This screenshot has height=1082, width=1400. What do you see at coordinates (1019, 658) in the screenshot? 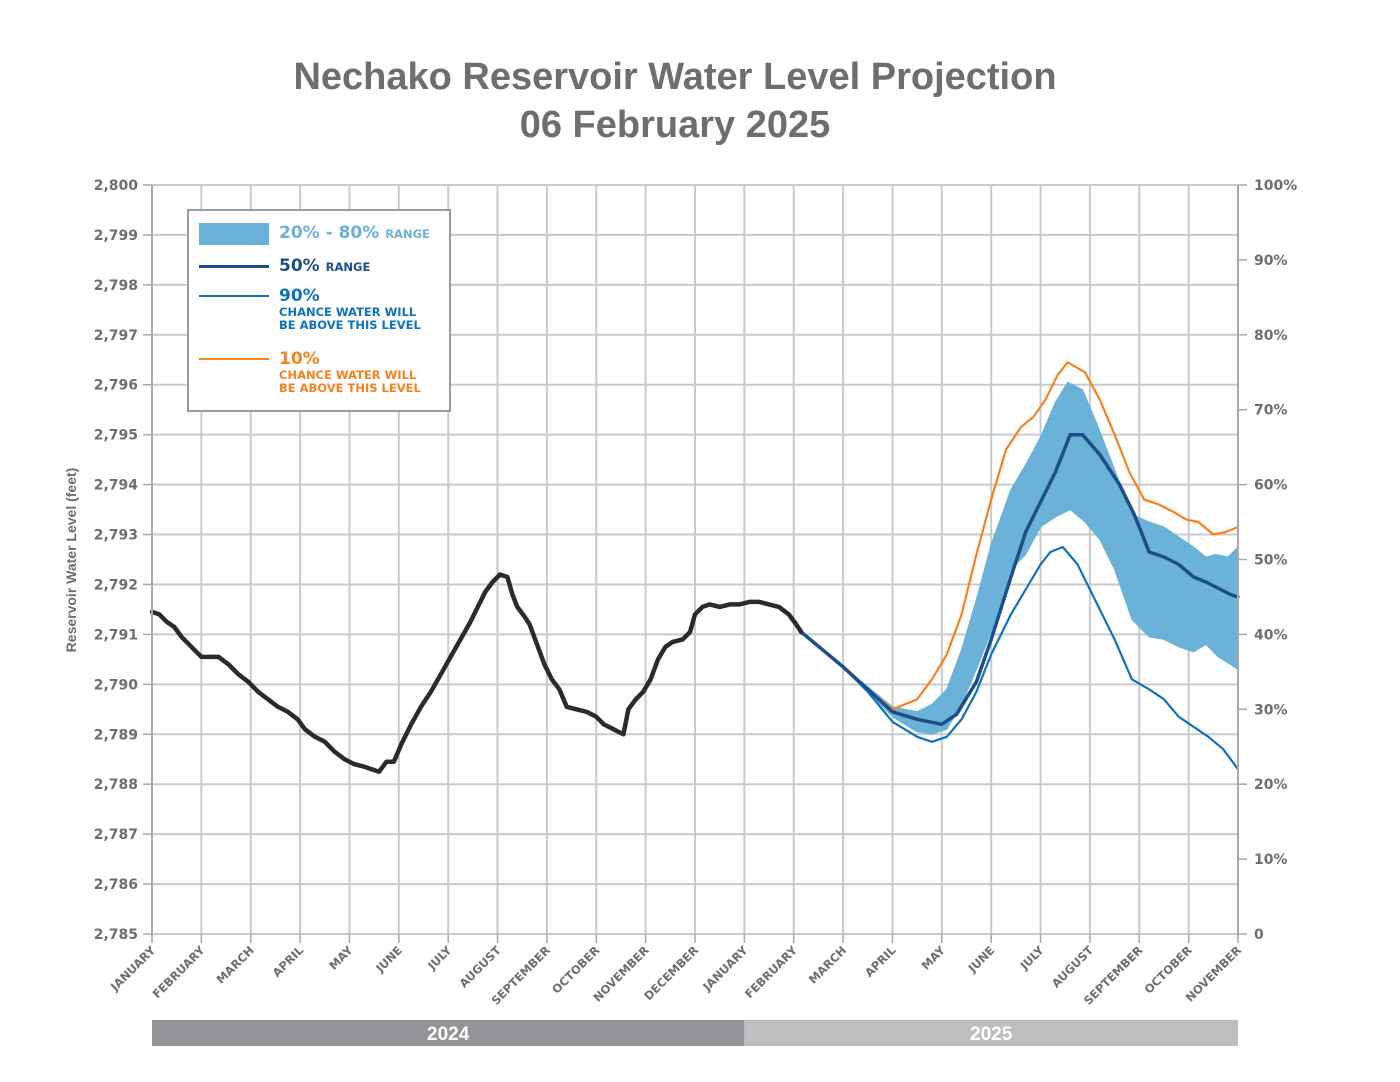
I see `series-90pct` at bounding box center [1019, 658].